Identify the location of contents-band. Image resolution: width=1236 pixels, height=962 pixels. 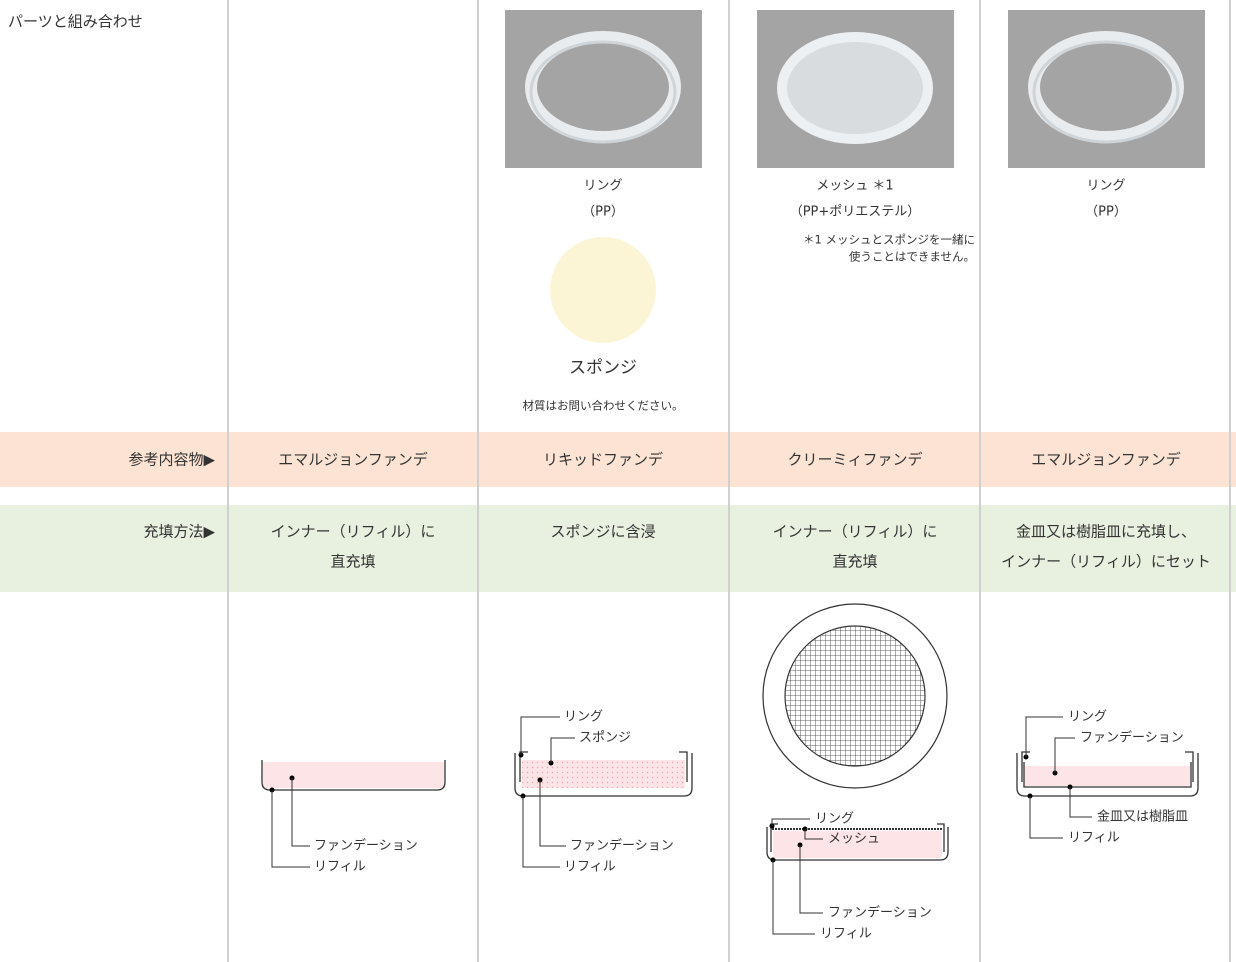
(618, 459).